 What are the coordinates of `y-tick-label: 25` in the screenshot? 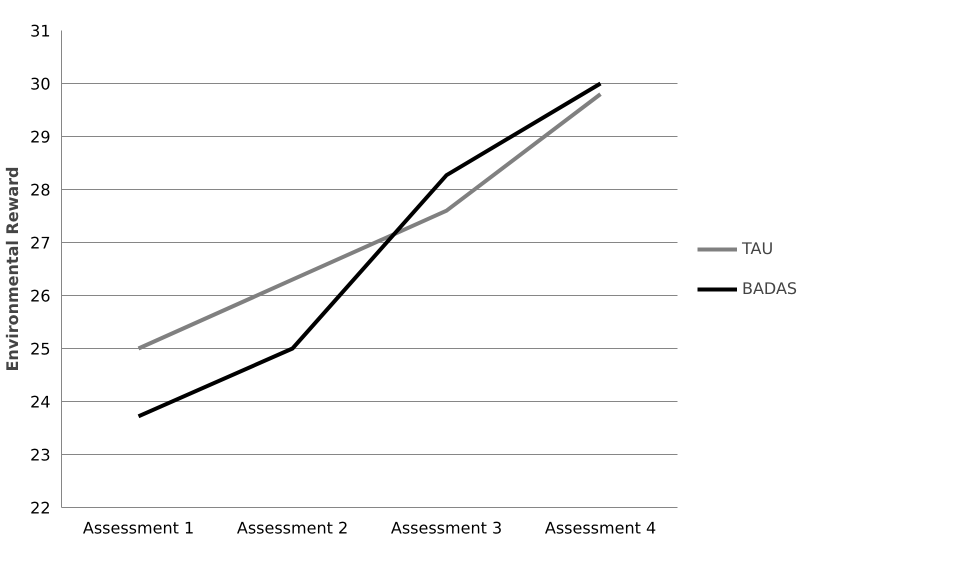 It's located at (40, 349).